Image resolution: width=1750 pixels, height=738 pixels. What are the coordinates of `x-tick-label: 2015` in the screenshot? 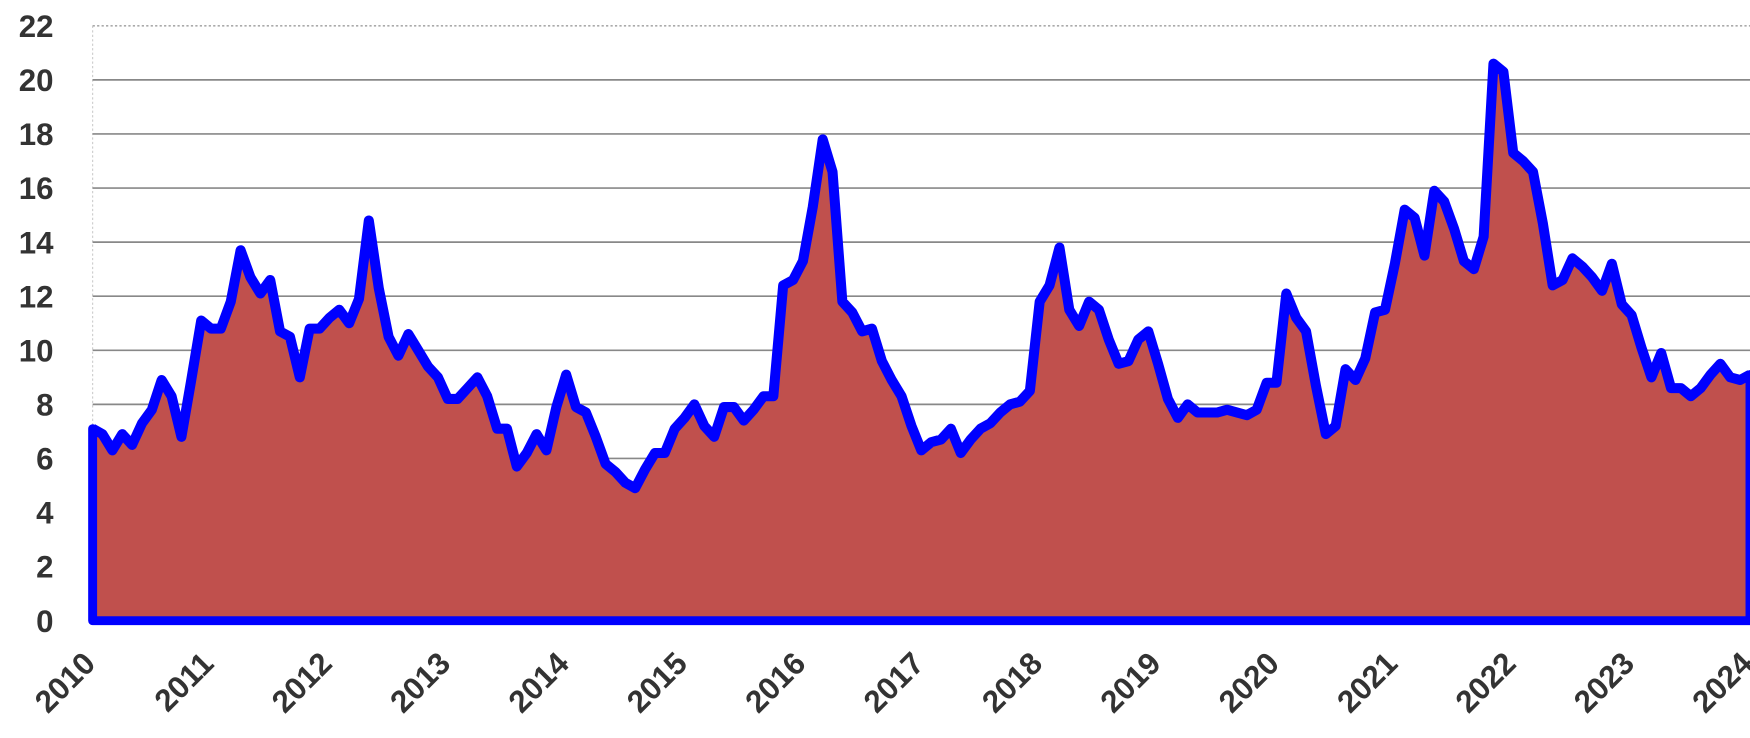 It's located at (657, 683).